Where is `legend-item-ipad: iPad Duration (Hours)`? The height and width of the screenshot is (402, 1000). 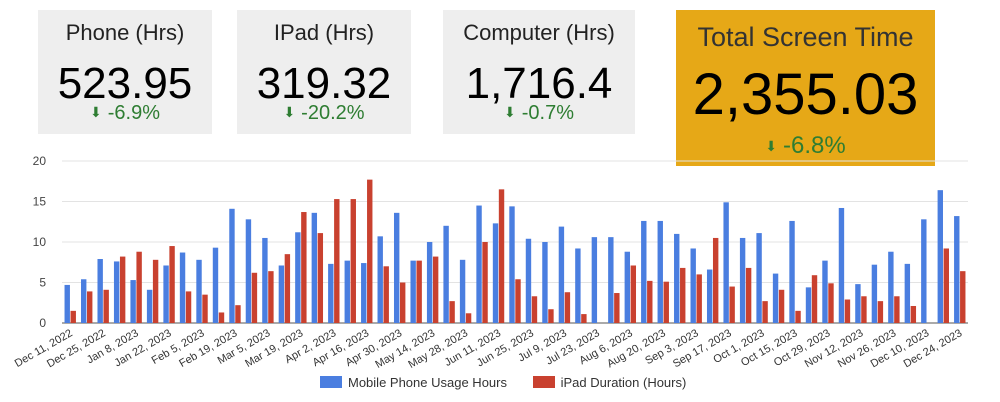 legend-item-ipad: iPad Duration (Hours) is located at coordinates (609, 382).